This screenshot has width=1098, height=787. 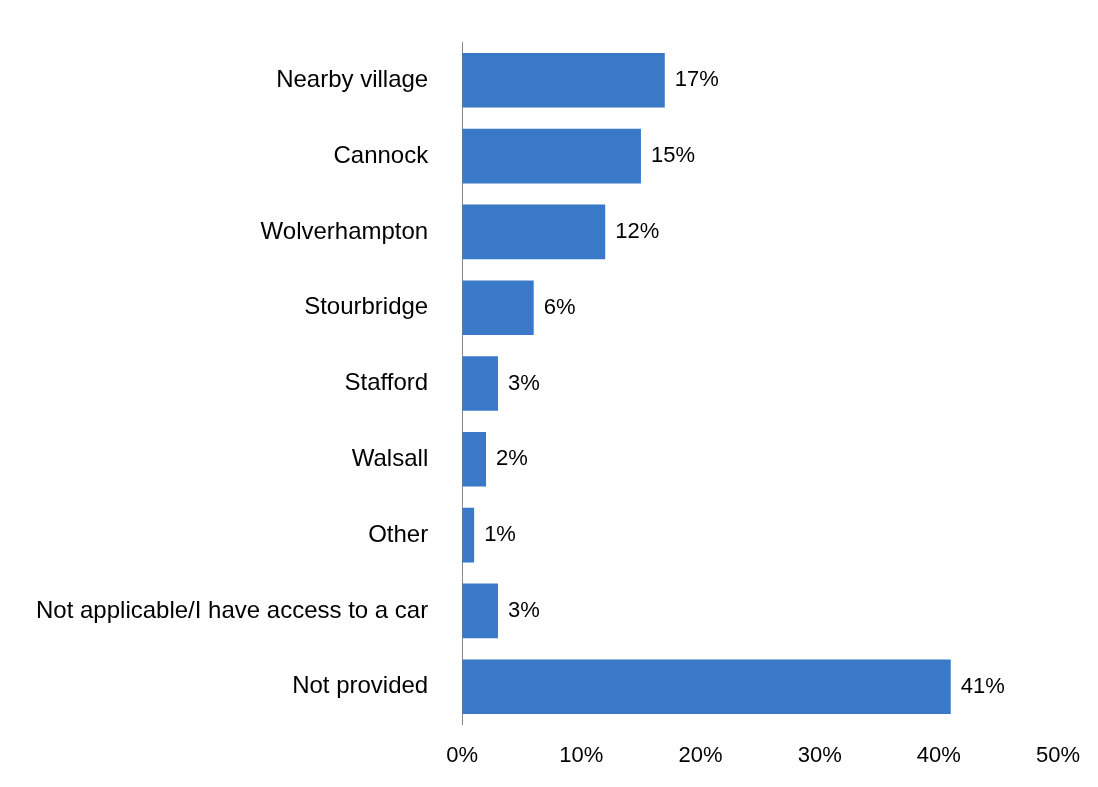 I want to click on data-label: 1%, so click(x=500, y=534).